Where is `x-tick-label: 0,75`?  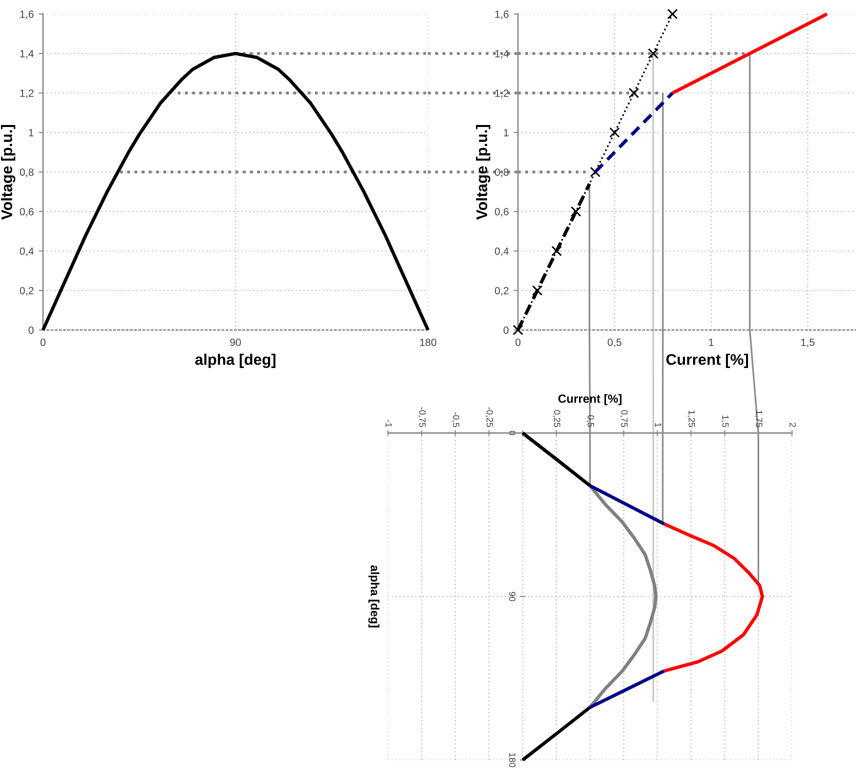 x-tick-label: 0,75 is located at coordinates (624, 419).